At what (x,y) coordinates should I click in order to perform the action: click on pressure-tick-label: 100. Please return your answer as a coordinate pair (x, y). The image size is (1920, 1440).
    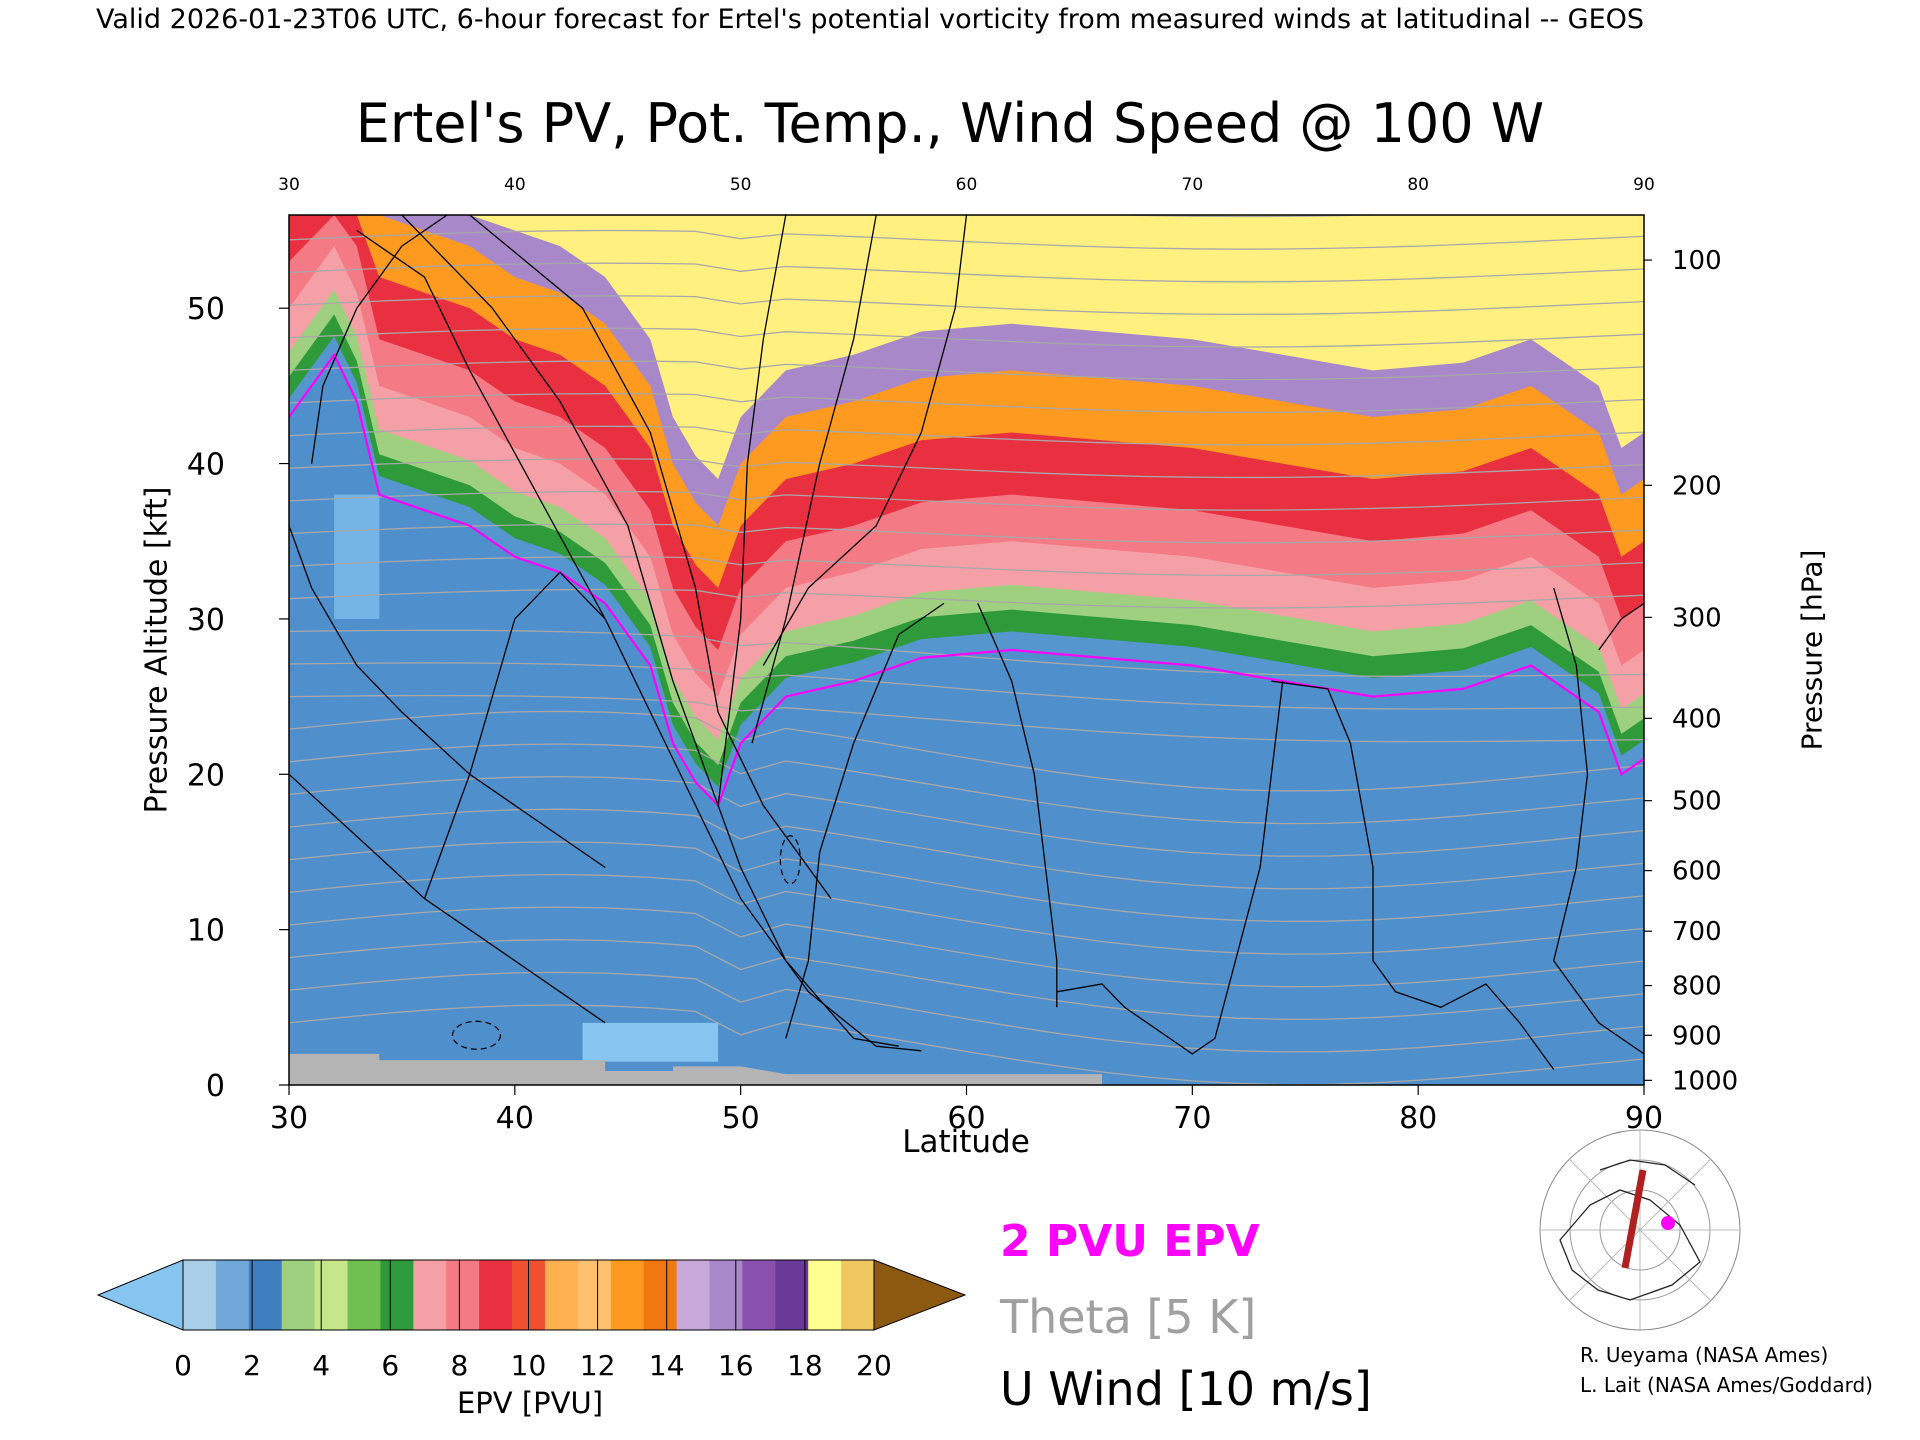
    Looking at the image, I should click on (1697, 261).